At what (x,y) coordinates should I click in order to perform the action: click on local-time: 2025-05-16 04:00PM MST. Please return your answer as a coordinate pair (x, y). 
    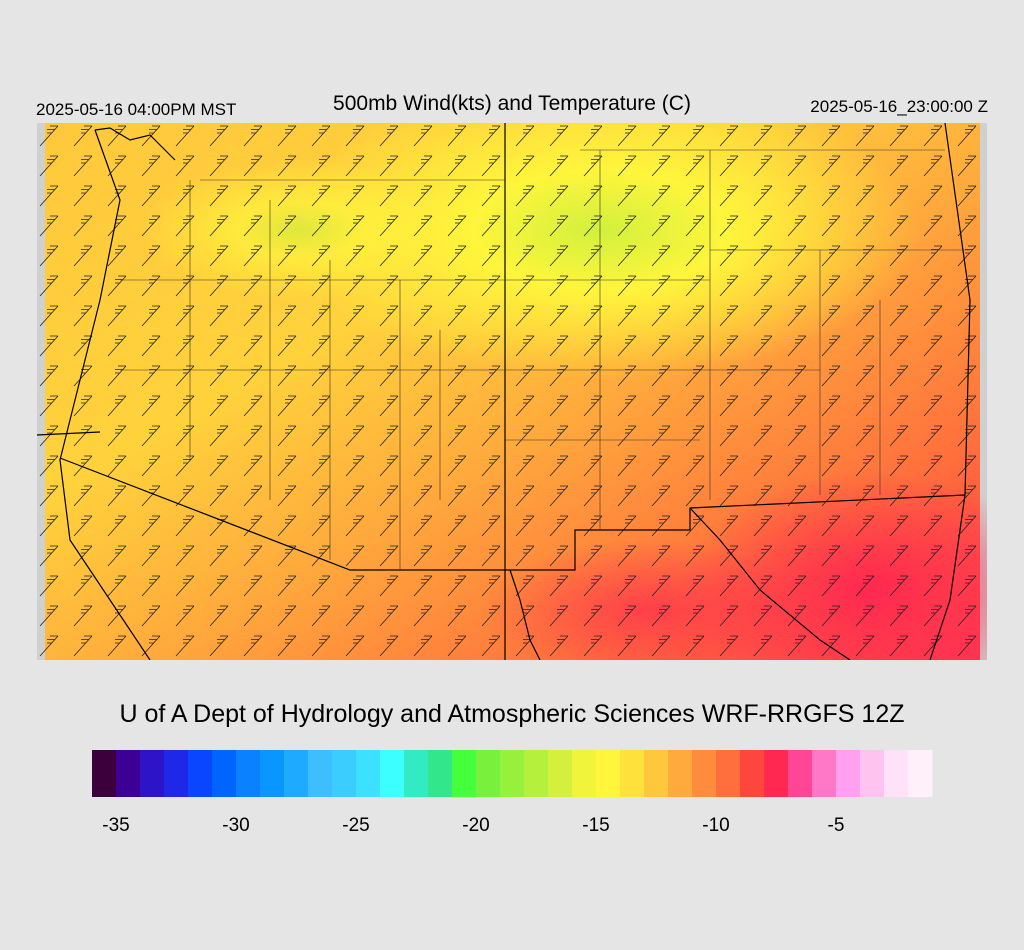
    Looking at the image, I should click on (136, 109).